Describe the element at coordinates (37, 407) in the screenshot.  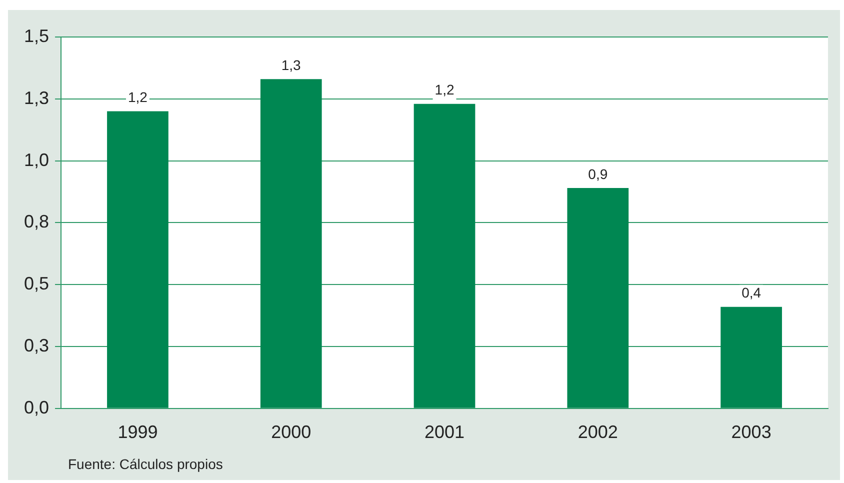
I see `y-tick-label: 0,0` at that location.